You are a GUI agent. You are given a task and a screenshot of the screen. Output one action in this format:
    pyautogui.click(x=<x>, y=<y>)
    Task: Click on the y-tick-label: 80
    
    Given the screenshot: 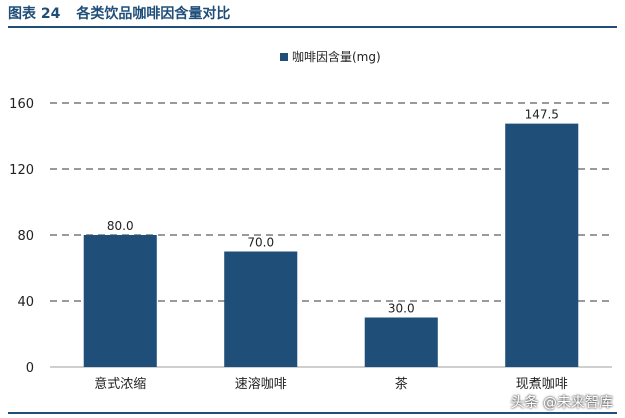 What is the action you would take?
    pyautogui.click(x=25, y=236)
    